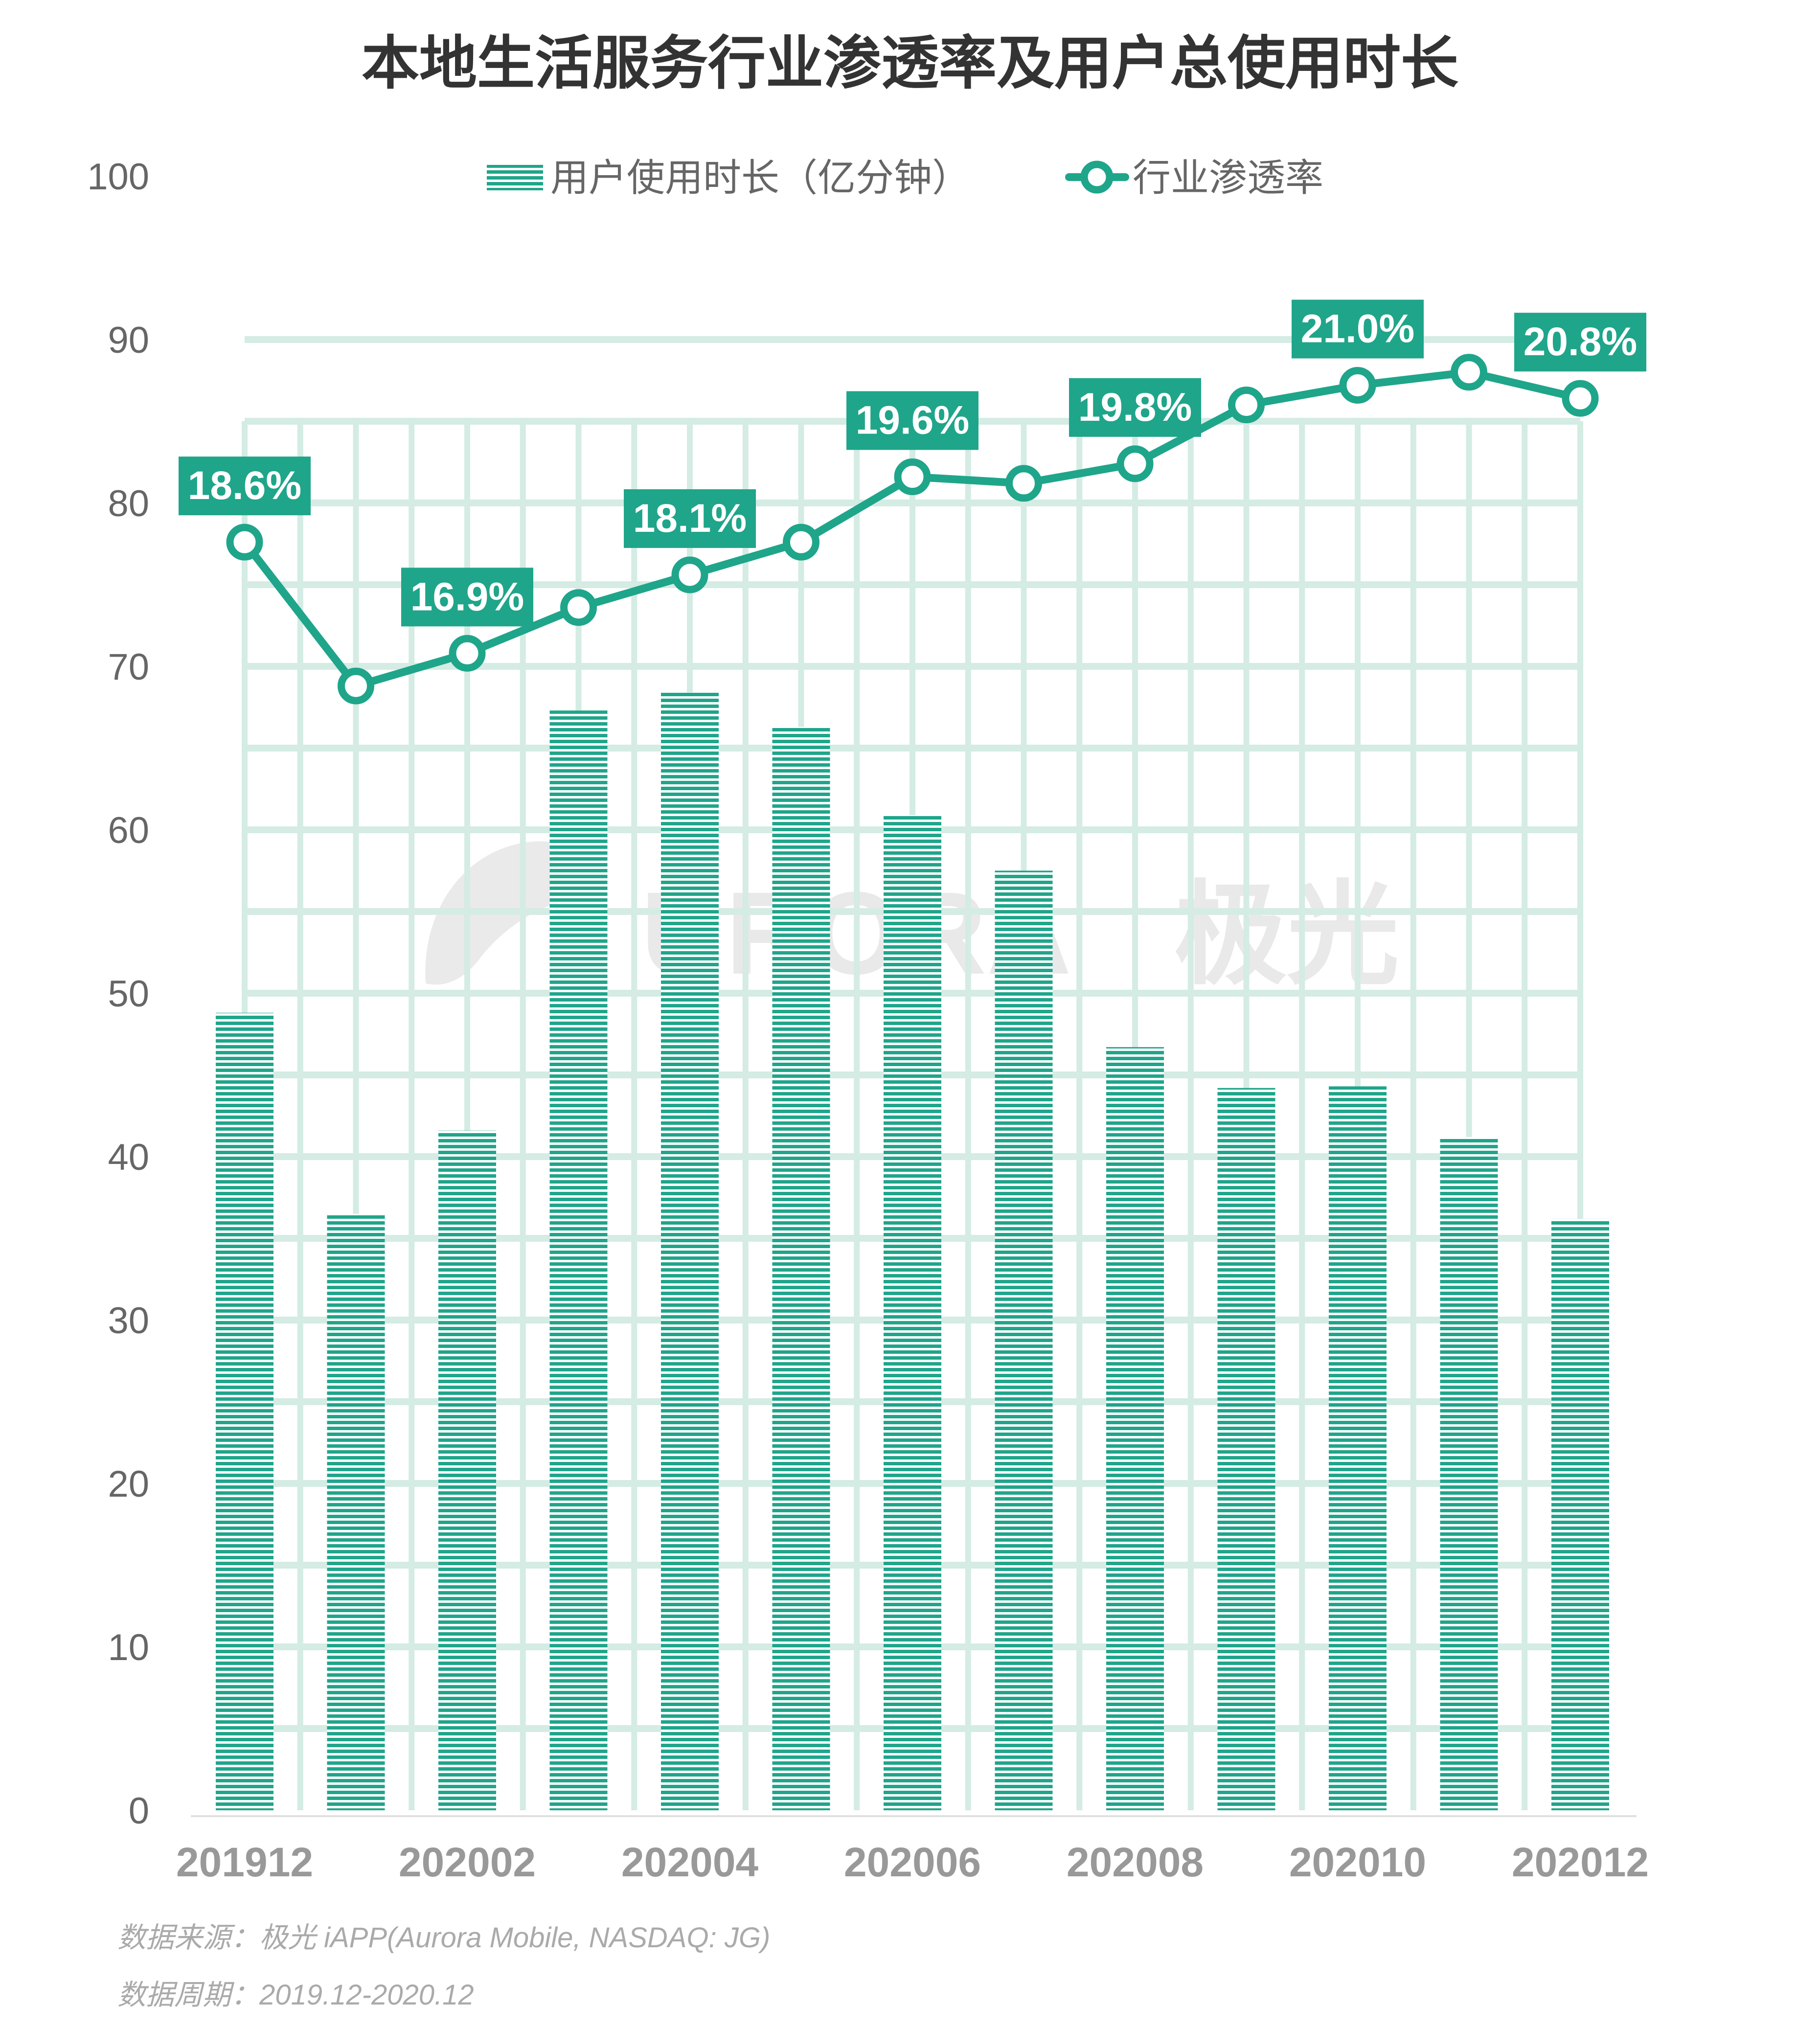  I want to click on data-label: 18.6%, so click(245, 485).